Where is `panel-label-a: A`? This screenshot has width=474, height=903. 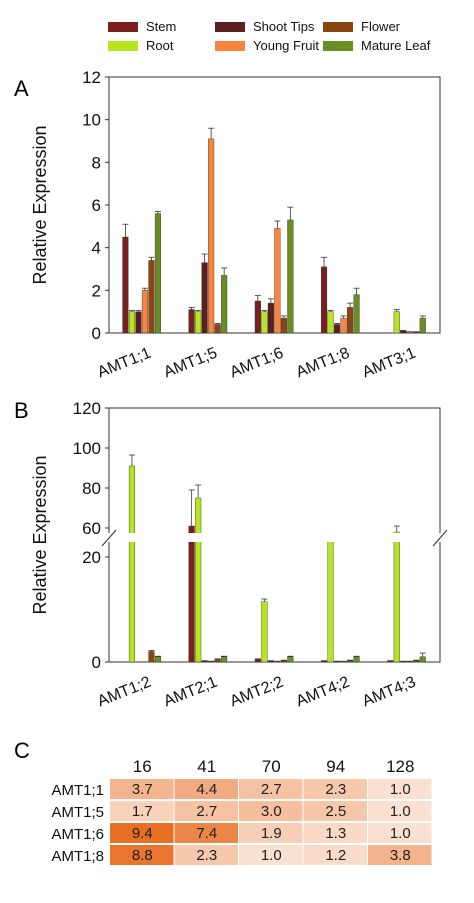 panel-label-a: A is located at coordinates (21, 88).